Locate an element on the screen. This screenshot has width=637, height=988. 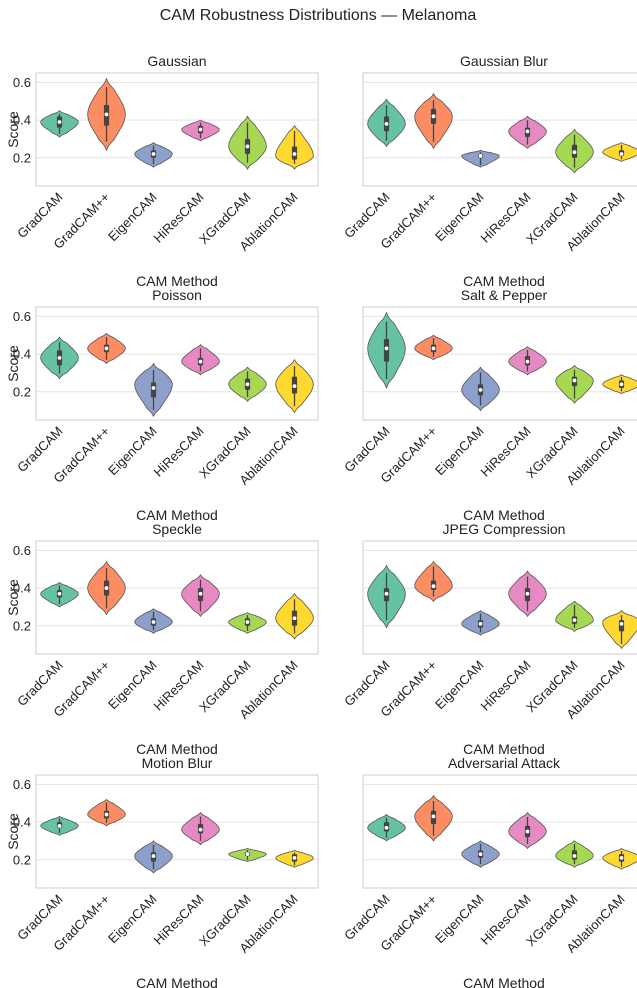
panel-title: Gaussian is located at coordinates (176, 61).